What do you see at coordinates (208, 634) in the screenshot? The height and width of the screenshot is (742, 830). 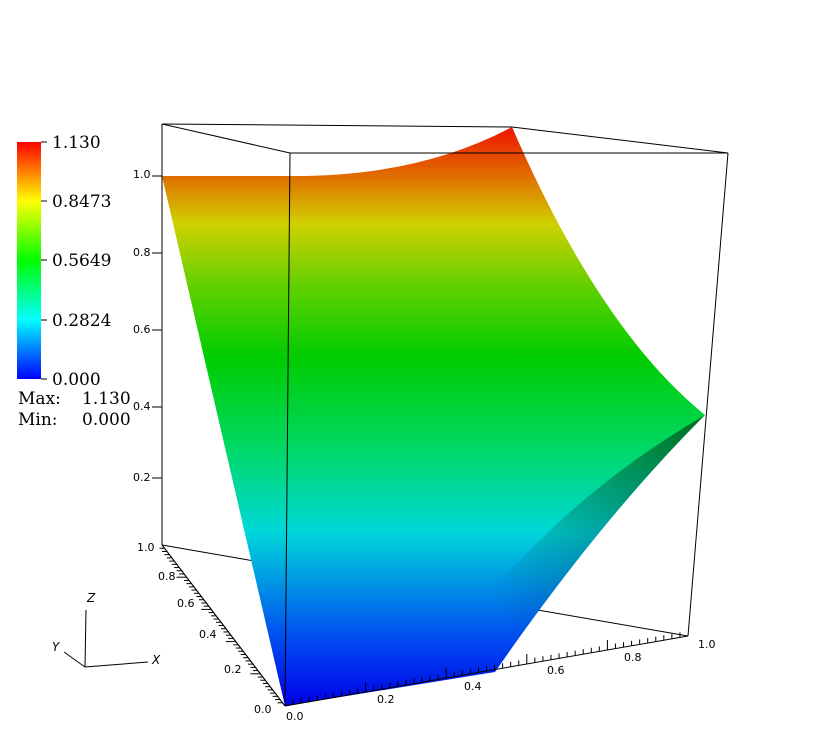 I see `y-tick-label: 0.4` at bounding box center [208, 634].